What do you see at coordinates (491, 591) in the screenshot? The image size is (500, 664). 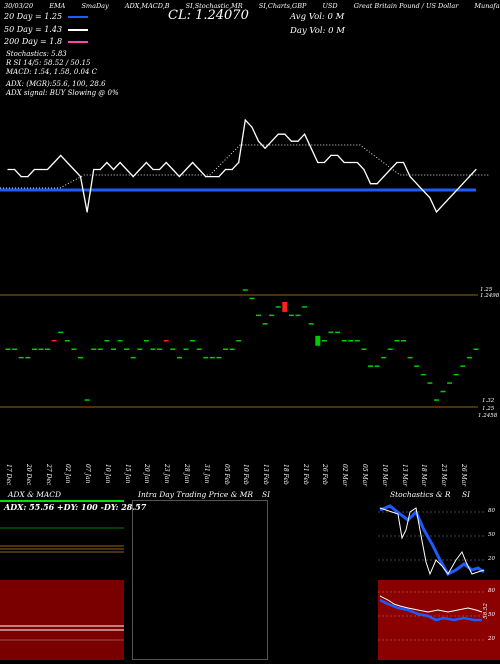 I see `rsi-tick-80: 80` at bounding box center [491, 591].